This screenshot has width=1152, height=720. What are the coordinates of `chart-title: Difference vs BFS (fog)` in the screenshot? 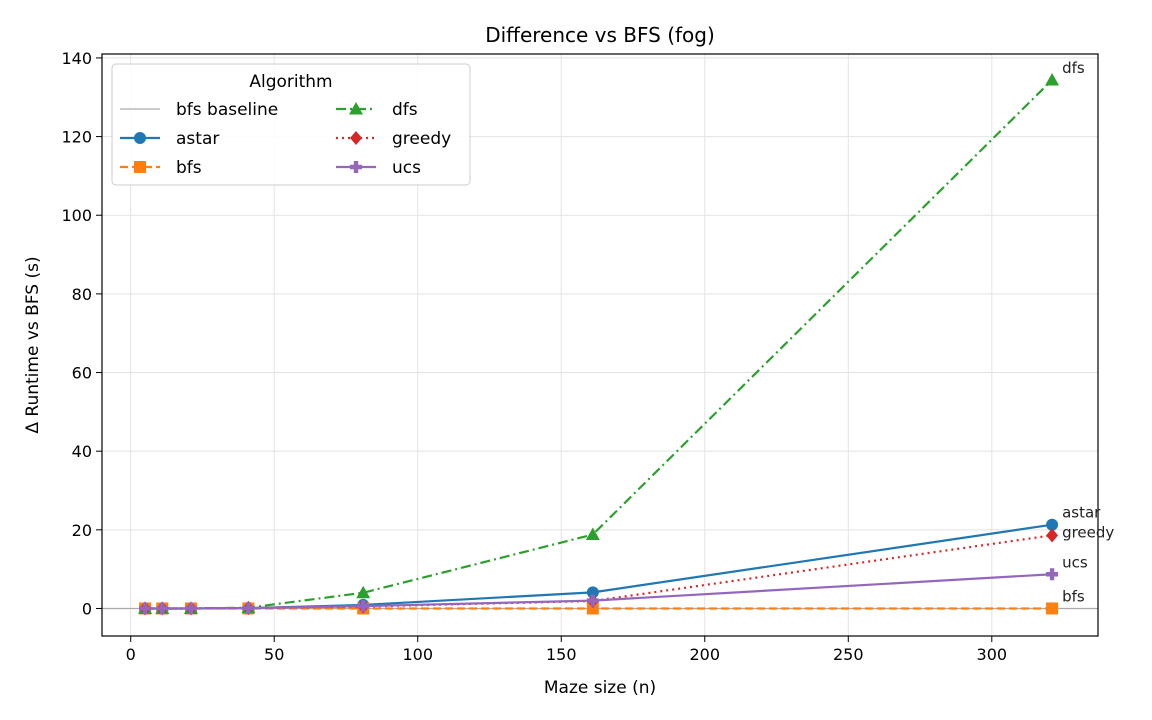 It's located at (600, 35).